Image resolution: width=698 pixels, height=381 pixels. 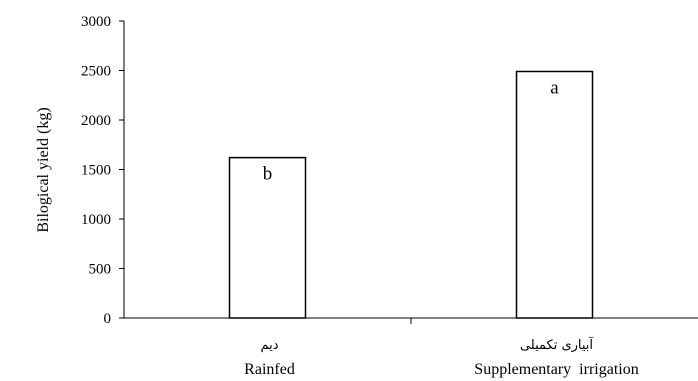 I want to click on y-axis-label: Bilogical yield (kg), so click(x=43, y=169).